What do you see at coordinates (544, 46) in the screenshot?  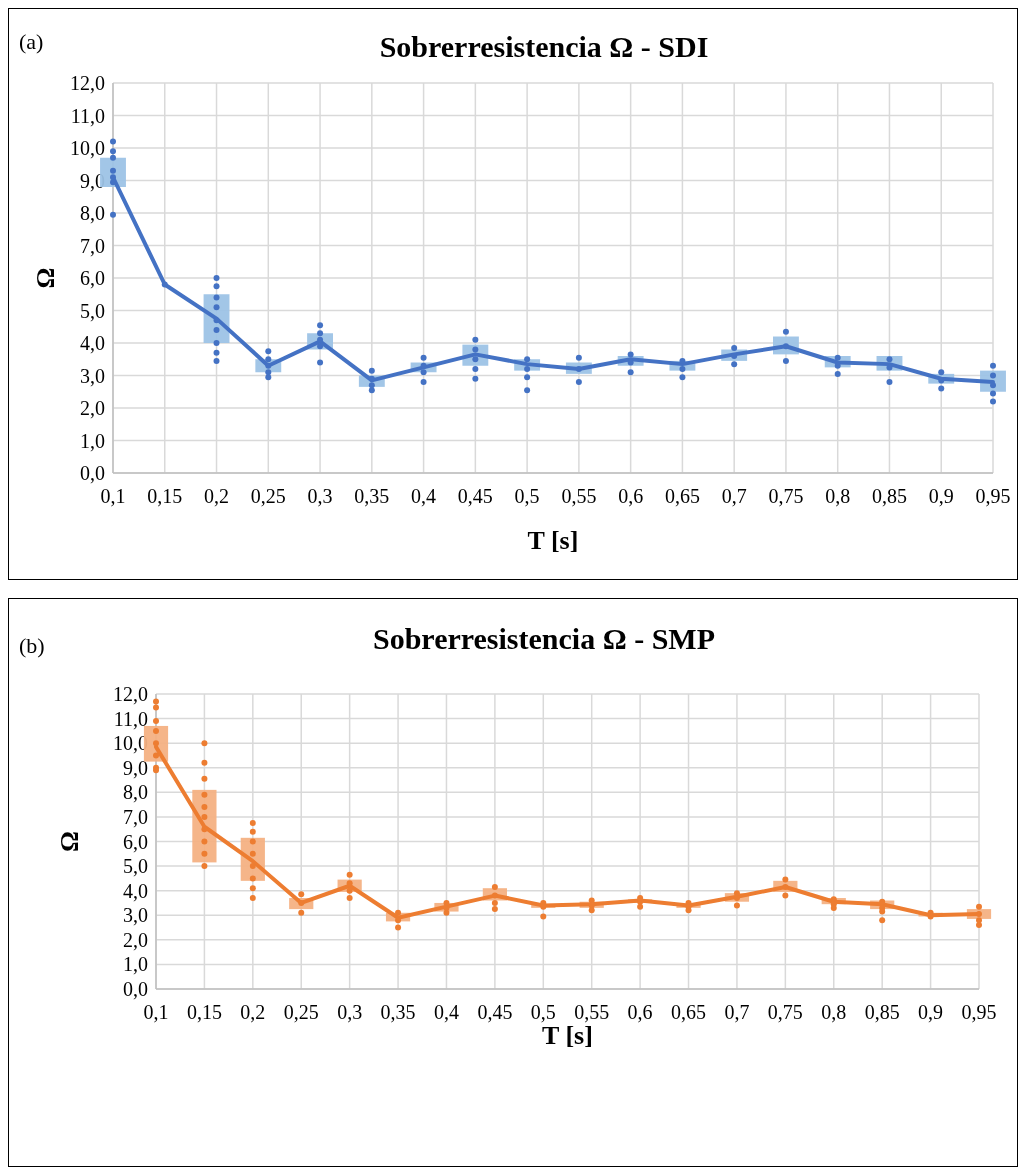 I see `chart-title: Sobrerresistencia Ω - SDI` at bounding box center [544, 46].